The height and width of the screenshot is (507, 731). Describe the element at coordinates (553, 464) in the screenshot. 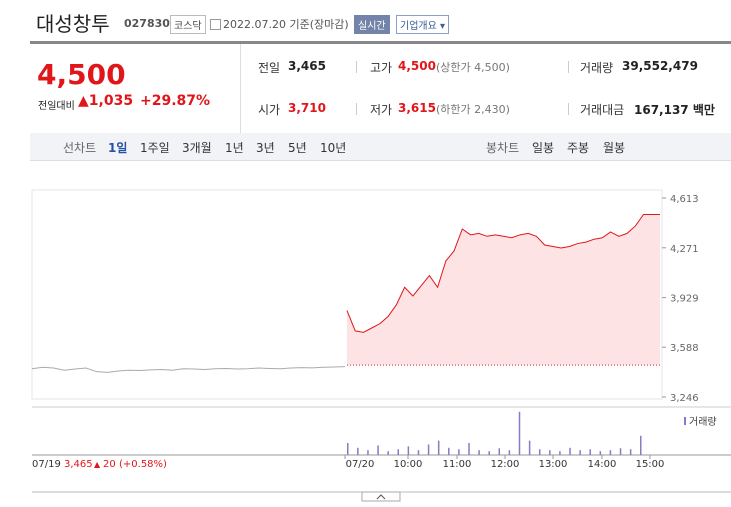

I see `x-tick-label: 13:00` at that location.